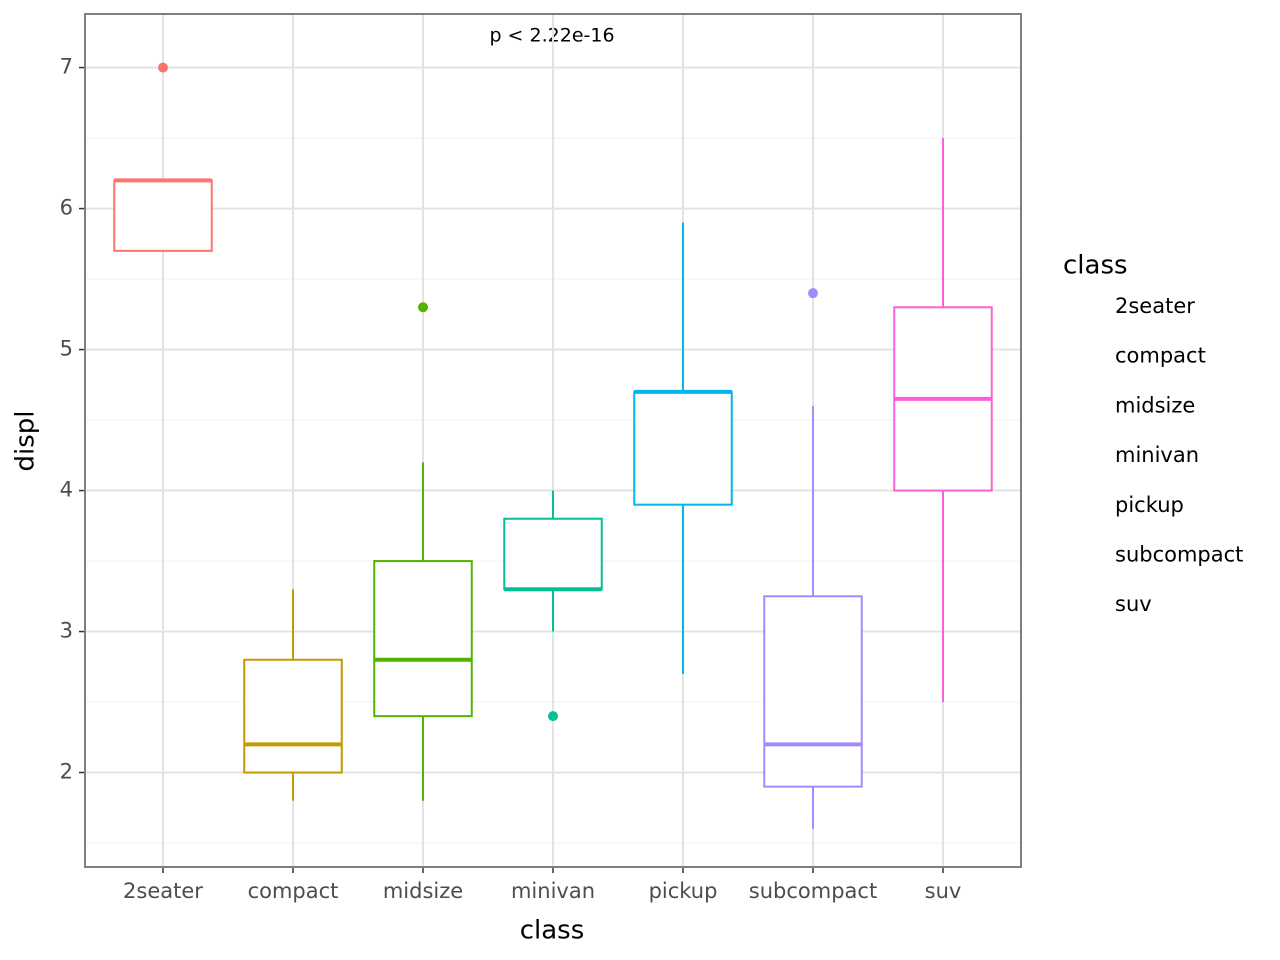 The width and height of the screenshot is (1280, 960). What do you see at coordinates (26, 440) in the screenshot?
I see `y-axis-label: displ` at bounding box center [26, 440].